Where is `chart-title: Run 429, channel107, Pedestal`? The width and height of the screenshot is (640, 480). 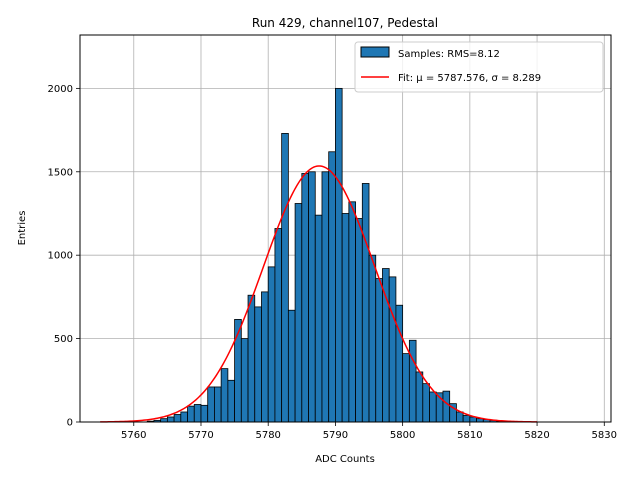 chart-title: Run 429, channel107, Pedestal is located at coordinates (345, 23).